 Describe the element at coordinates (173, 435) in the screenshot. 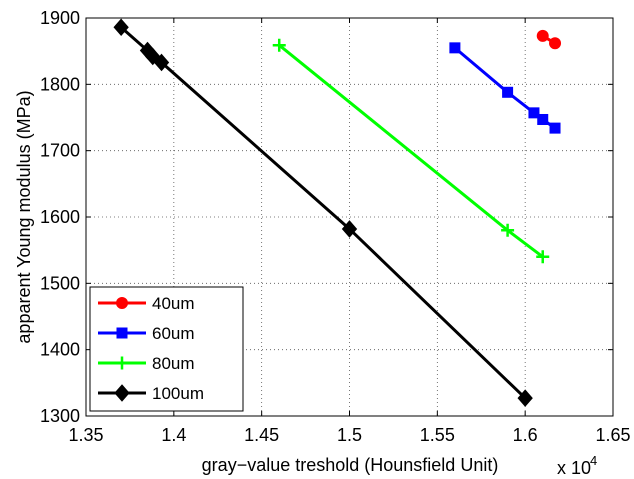

I see `x-tick-label: 1.4` at that location.